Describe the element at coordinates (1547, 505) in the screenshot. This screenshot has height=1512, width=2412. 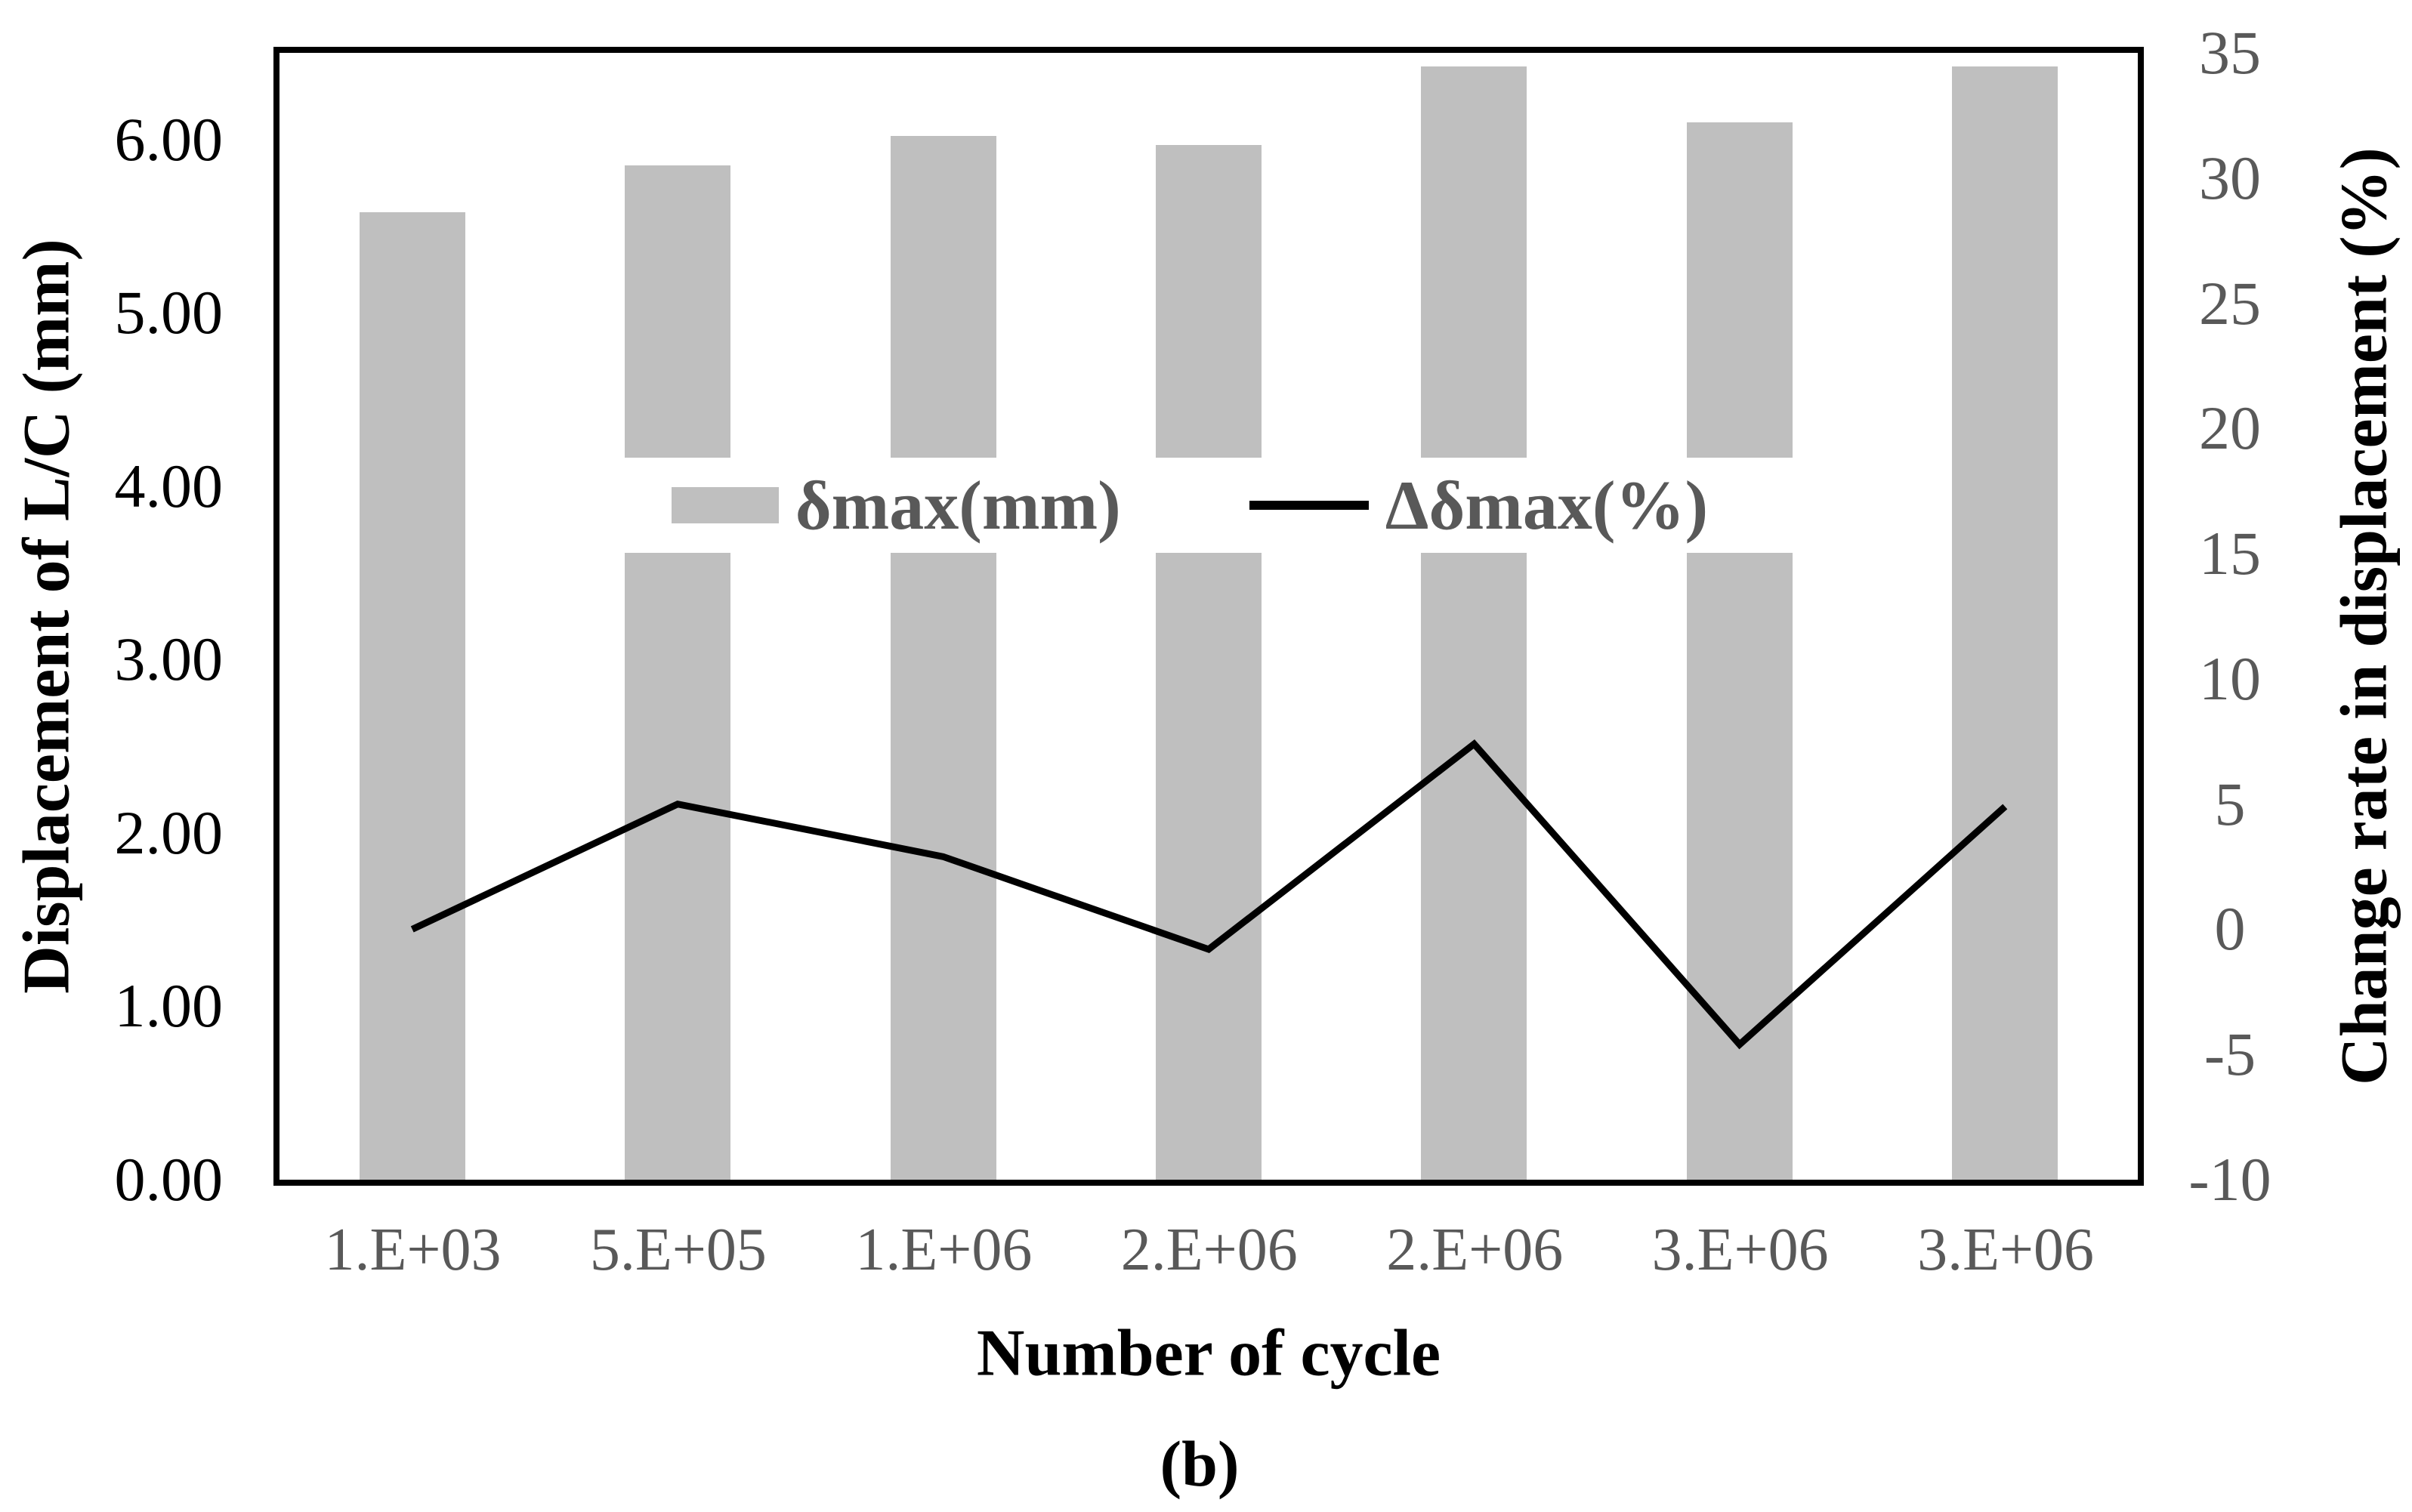
I see `legend-label-line-series: Δδmax(%)` at that location.